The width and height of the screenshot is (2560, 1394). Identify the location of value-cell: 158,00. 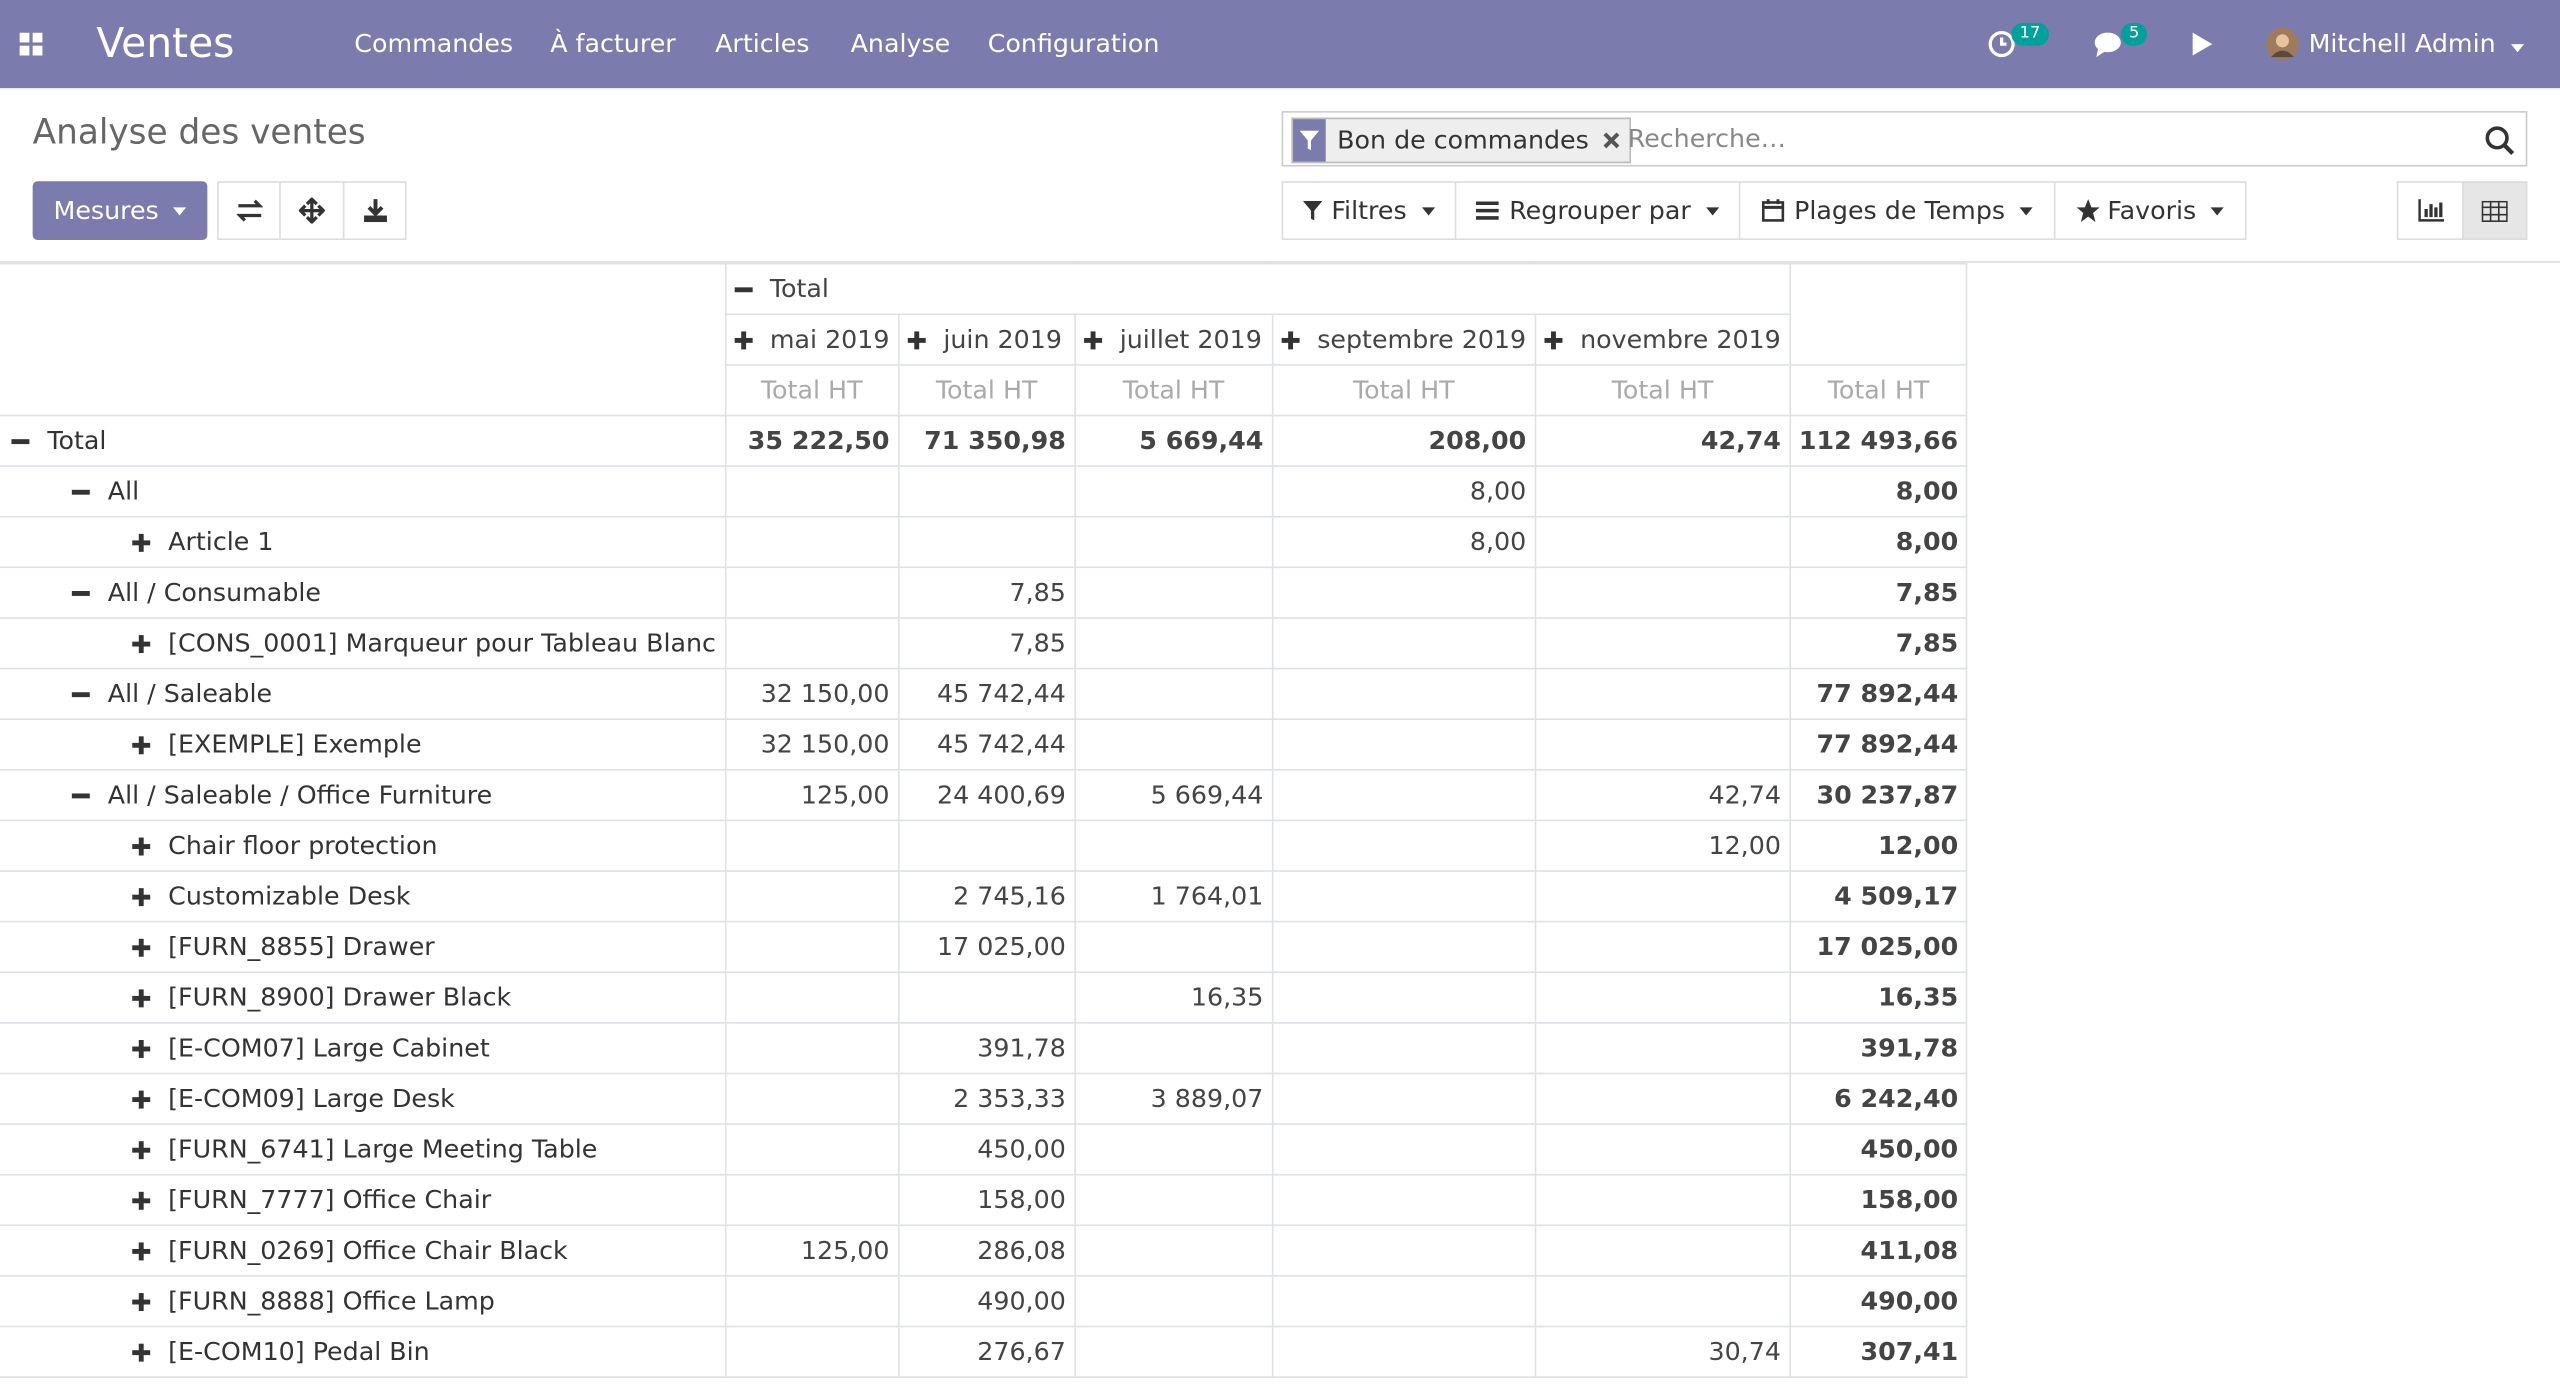
(1878, 1200).